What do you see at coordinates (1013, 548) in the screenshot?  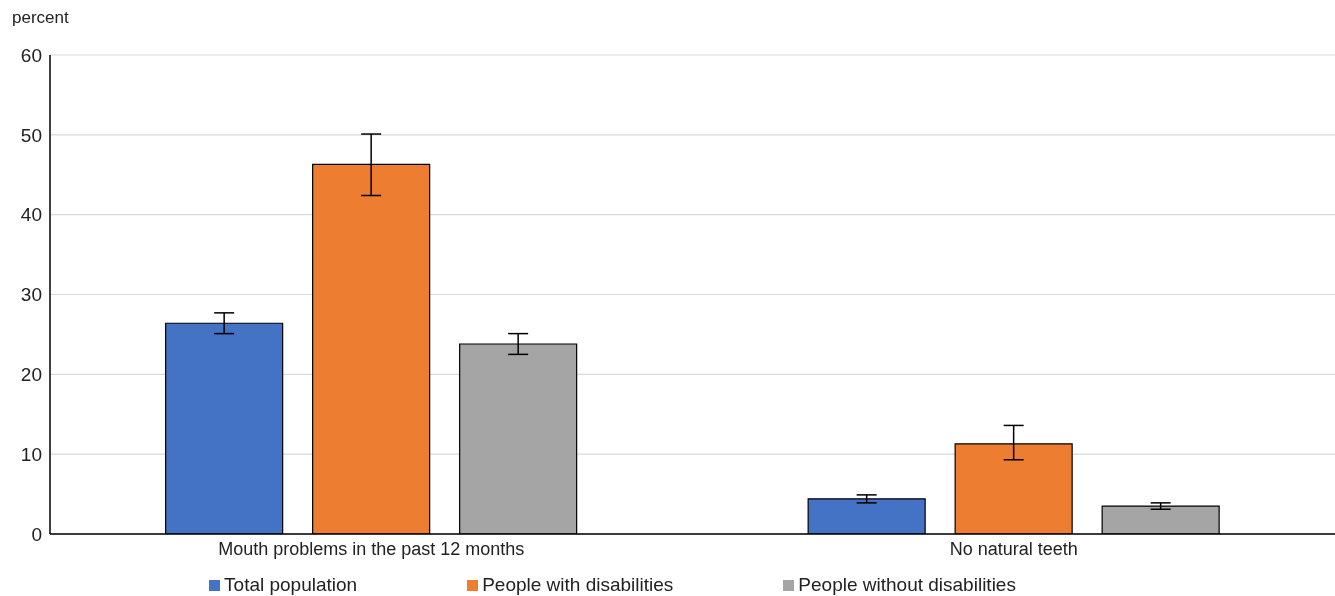 I see `x-tick-label: No natural teeth` at bounding box center [1013, 548].